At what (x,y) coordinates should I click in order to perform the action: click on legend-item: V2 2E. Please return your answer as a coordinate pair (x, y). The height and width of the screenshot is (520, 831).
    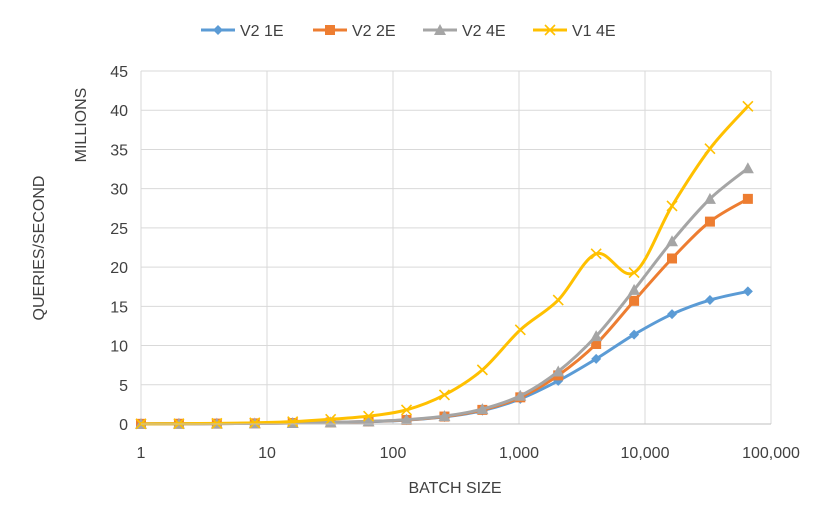
    Looking at the image, I should click on (354, 31).